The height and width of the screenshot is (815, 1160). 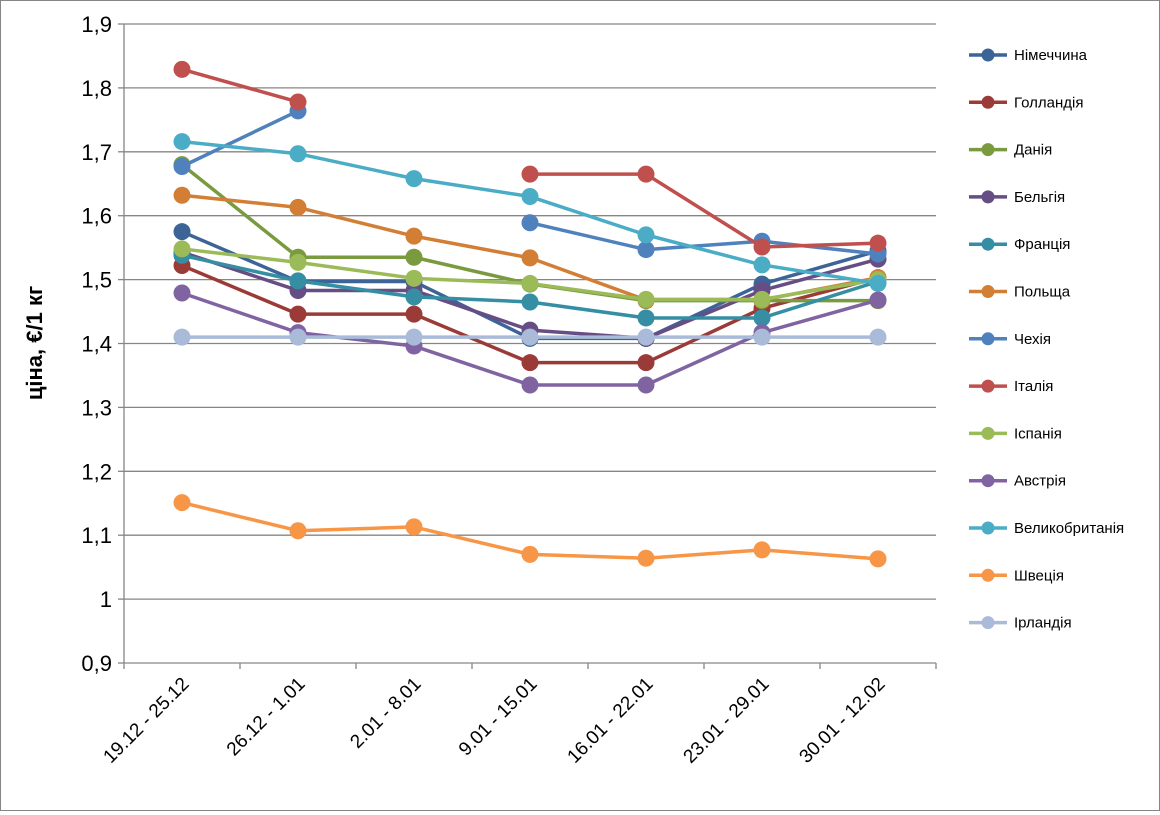 What do you see at coordinates (1043, 623) in the screenshot?
I see `legend-label: Ірландія` at bounding box center [1043, 623].